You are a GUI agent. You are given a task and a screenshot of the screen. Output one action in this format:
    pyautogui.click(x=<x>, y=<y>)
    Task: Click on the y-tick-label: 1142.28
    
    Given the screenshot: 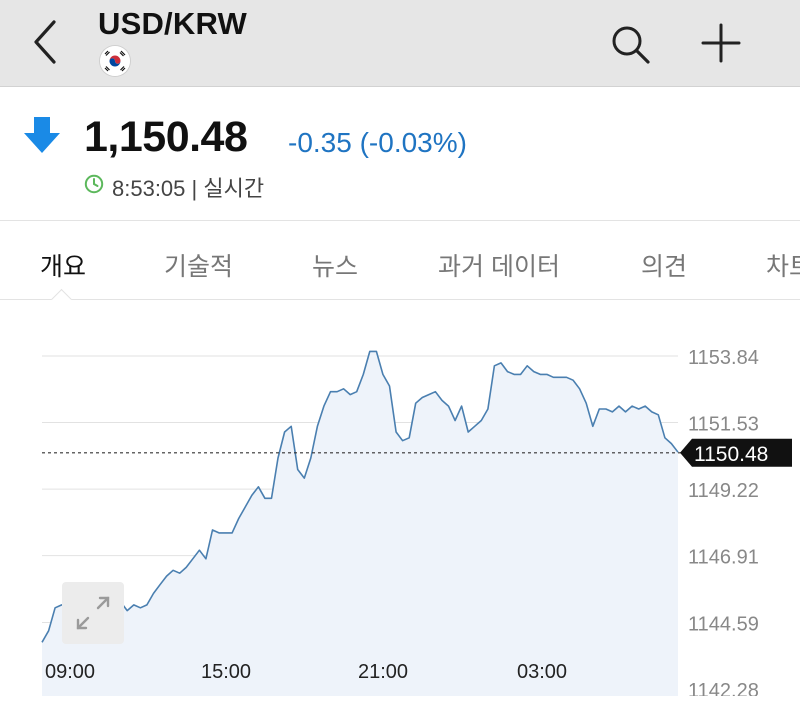 What is the action you would take?
    pyautogui.click(x=723, y=688)
    